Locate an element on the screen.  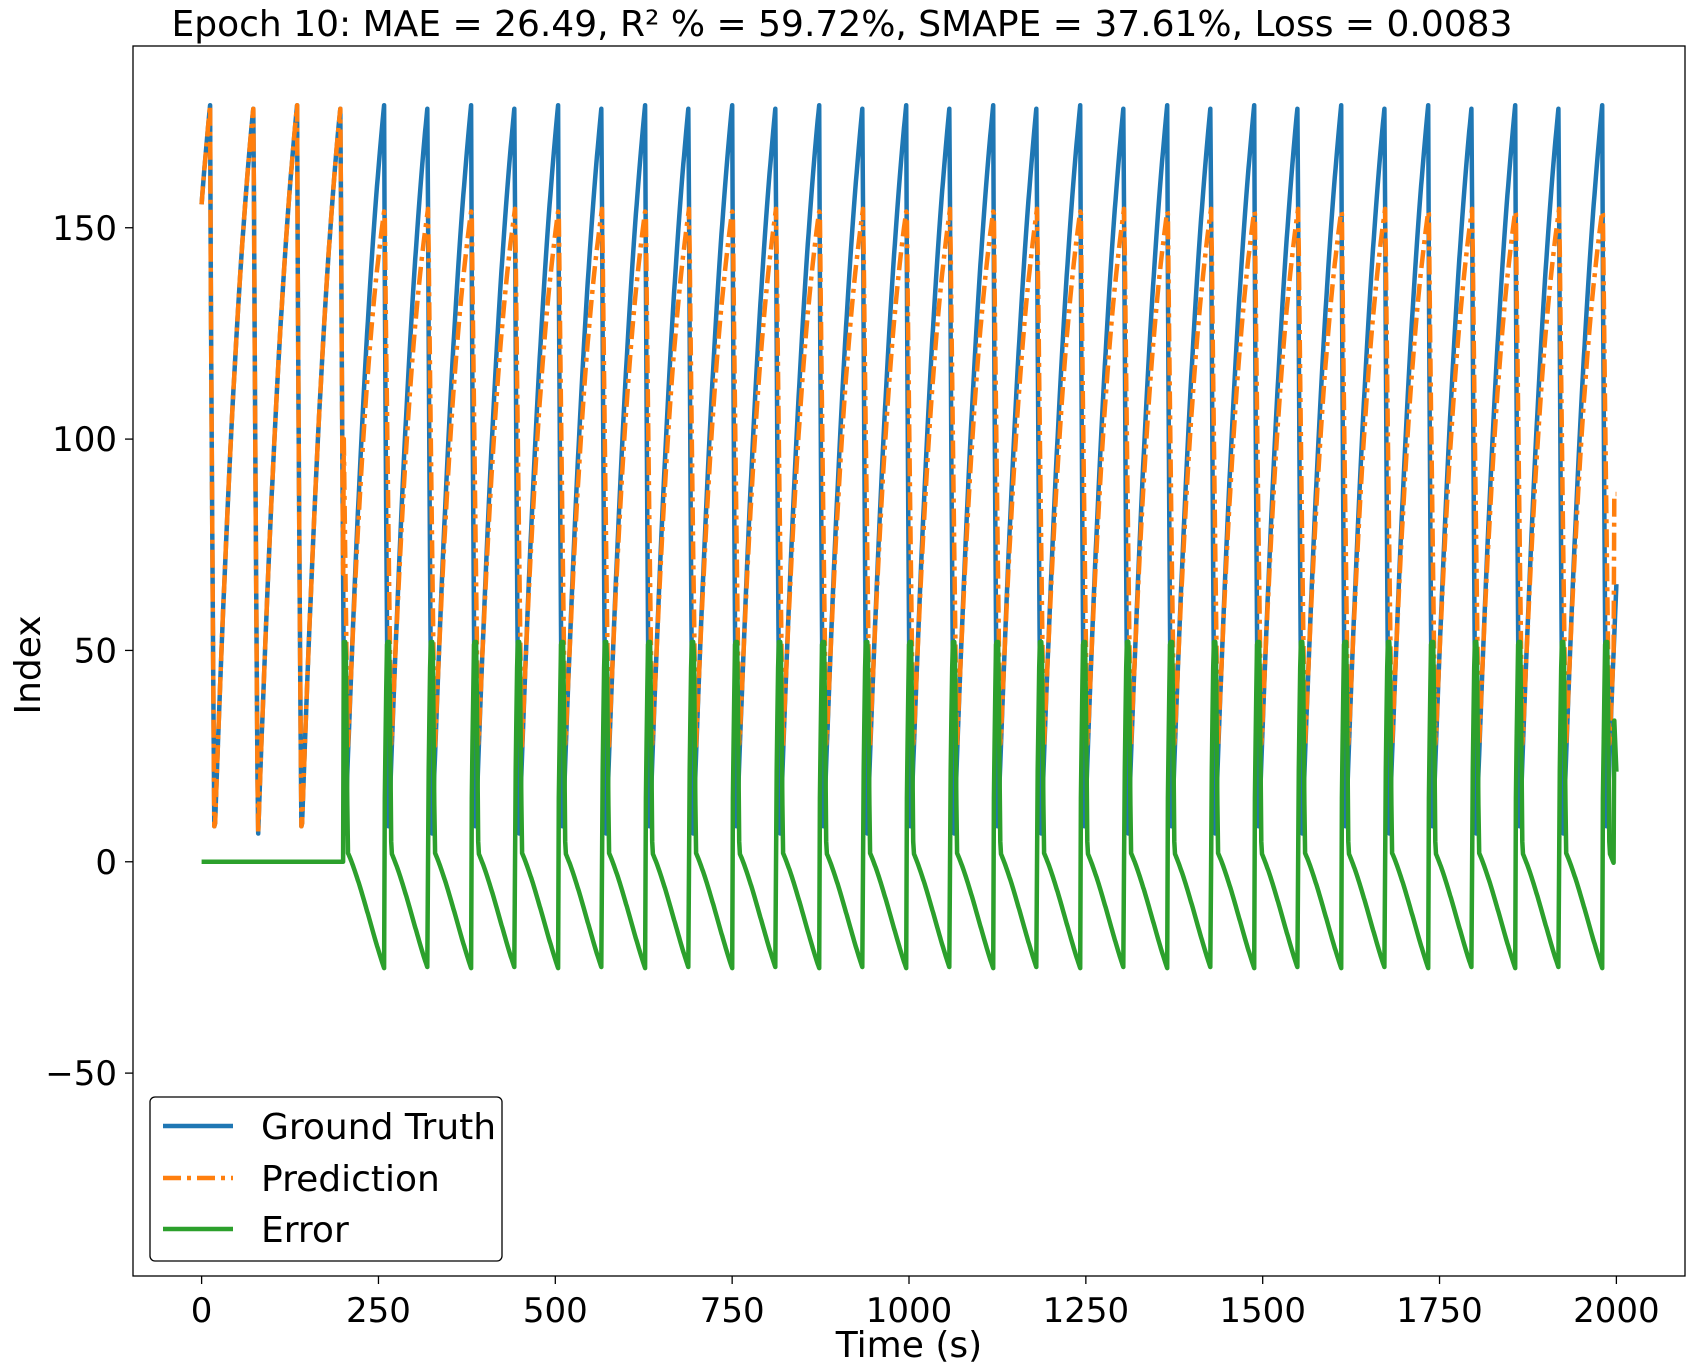
legend-label-ground-truth: Ground Truth is located at coordinates (378, 1127).